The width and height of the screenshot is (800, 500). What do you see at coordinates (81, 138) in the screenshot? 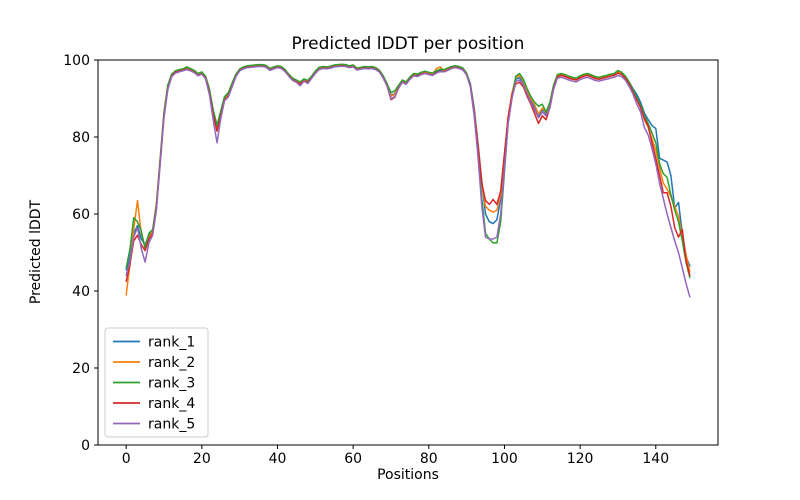
I see `y-tick-label-80: 80` at bounding box center [81, 138].